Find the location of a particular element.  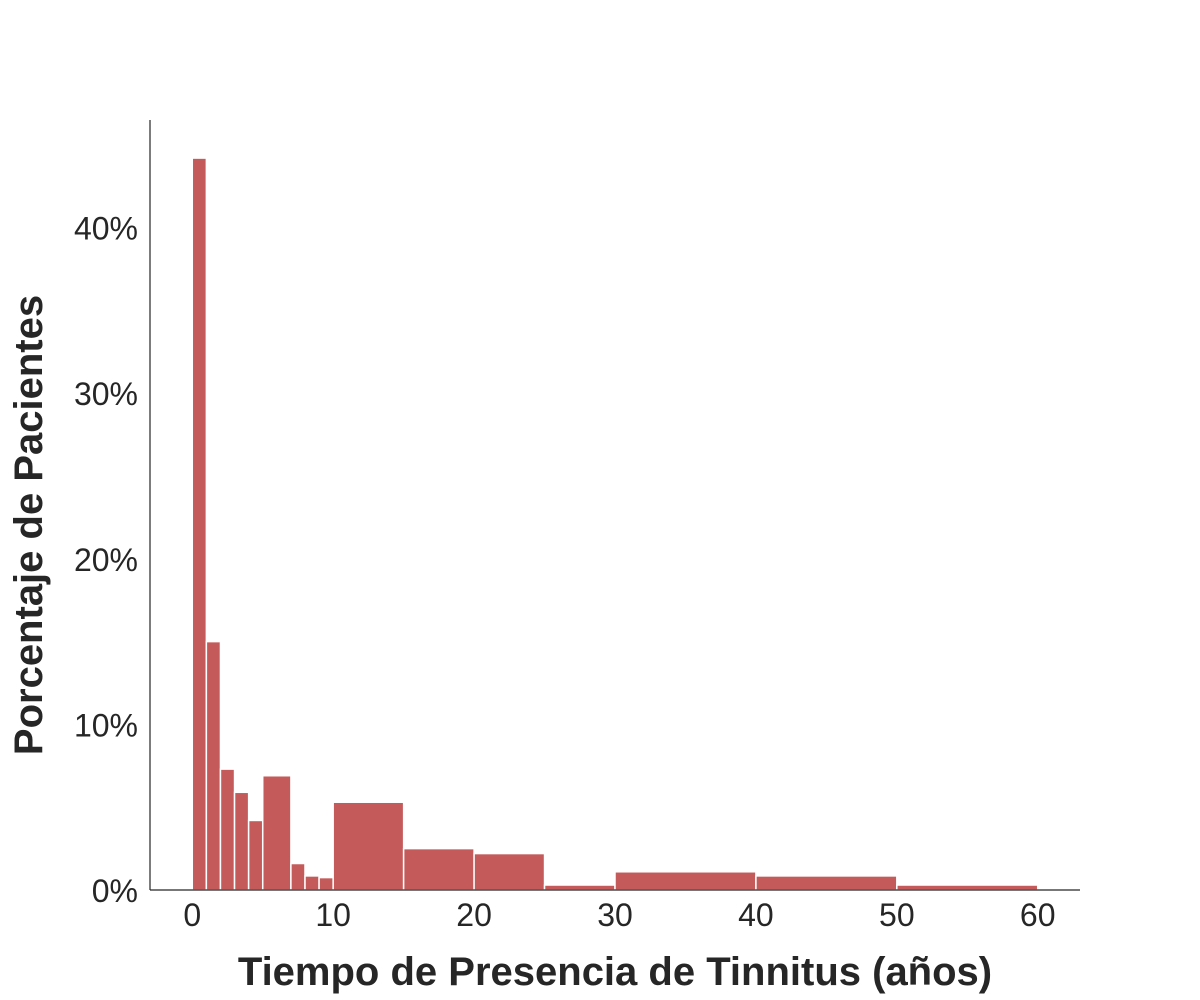

x-tick-label: 0 is located at coordinates (192, 915).